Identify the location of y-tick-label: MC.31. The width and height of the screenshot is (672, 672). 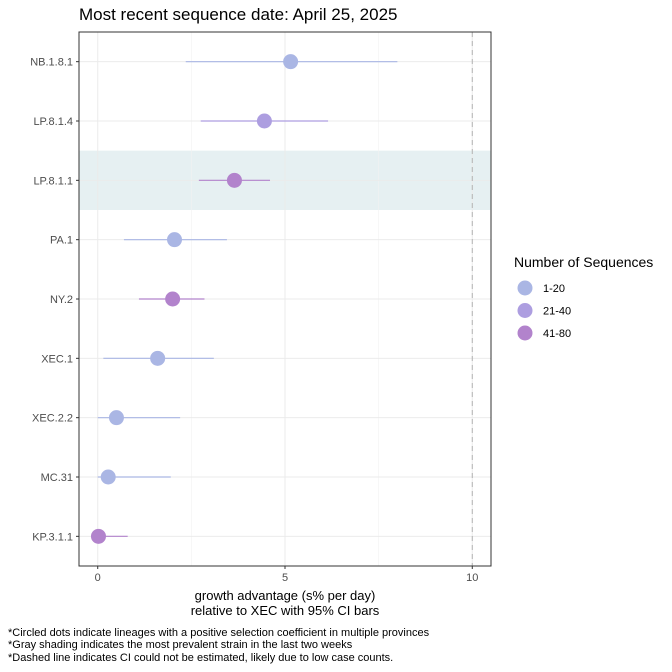
(57, 478).